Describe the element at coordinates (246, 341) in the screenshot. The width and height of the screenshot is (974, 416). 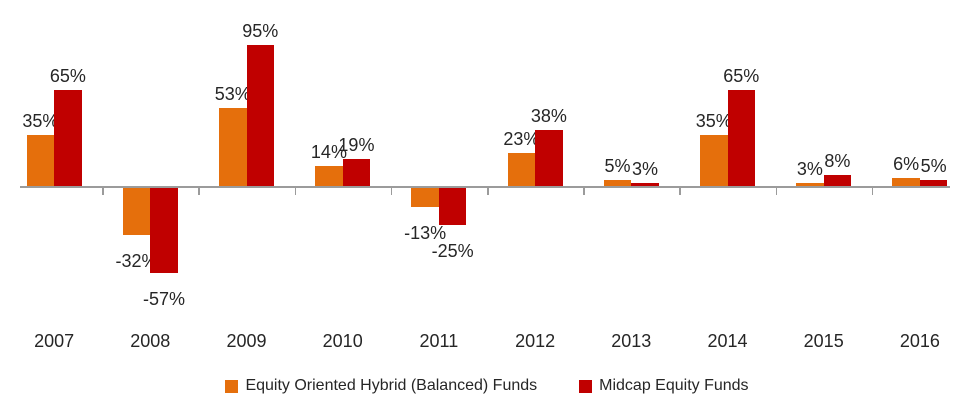
I see `x-axis-label: 2009` at that location.